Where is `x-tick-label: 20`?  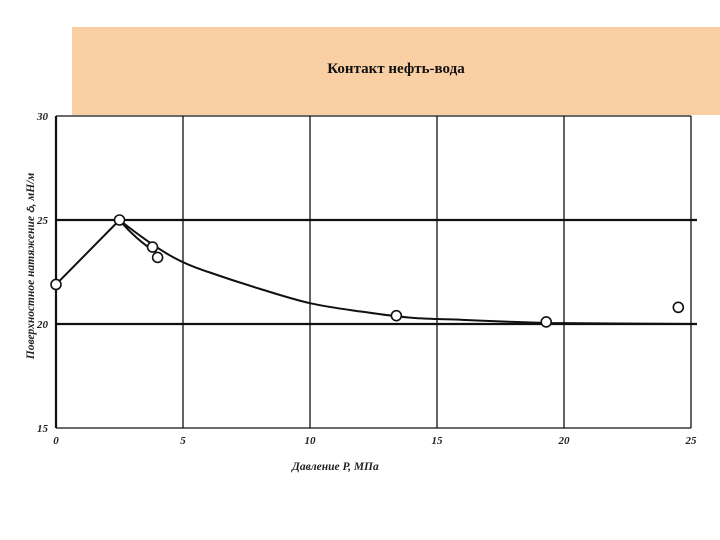
x-tick-label: 20 is located at coordinates (564, 441).